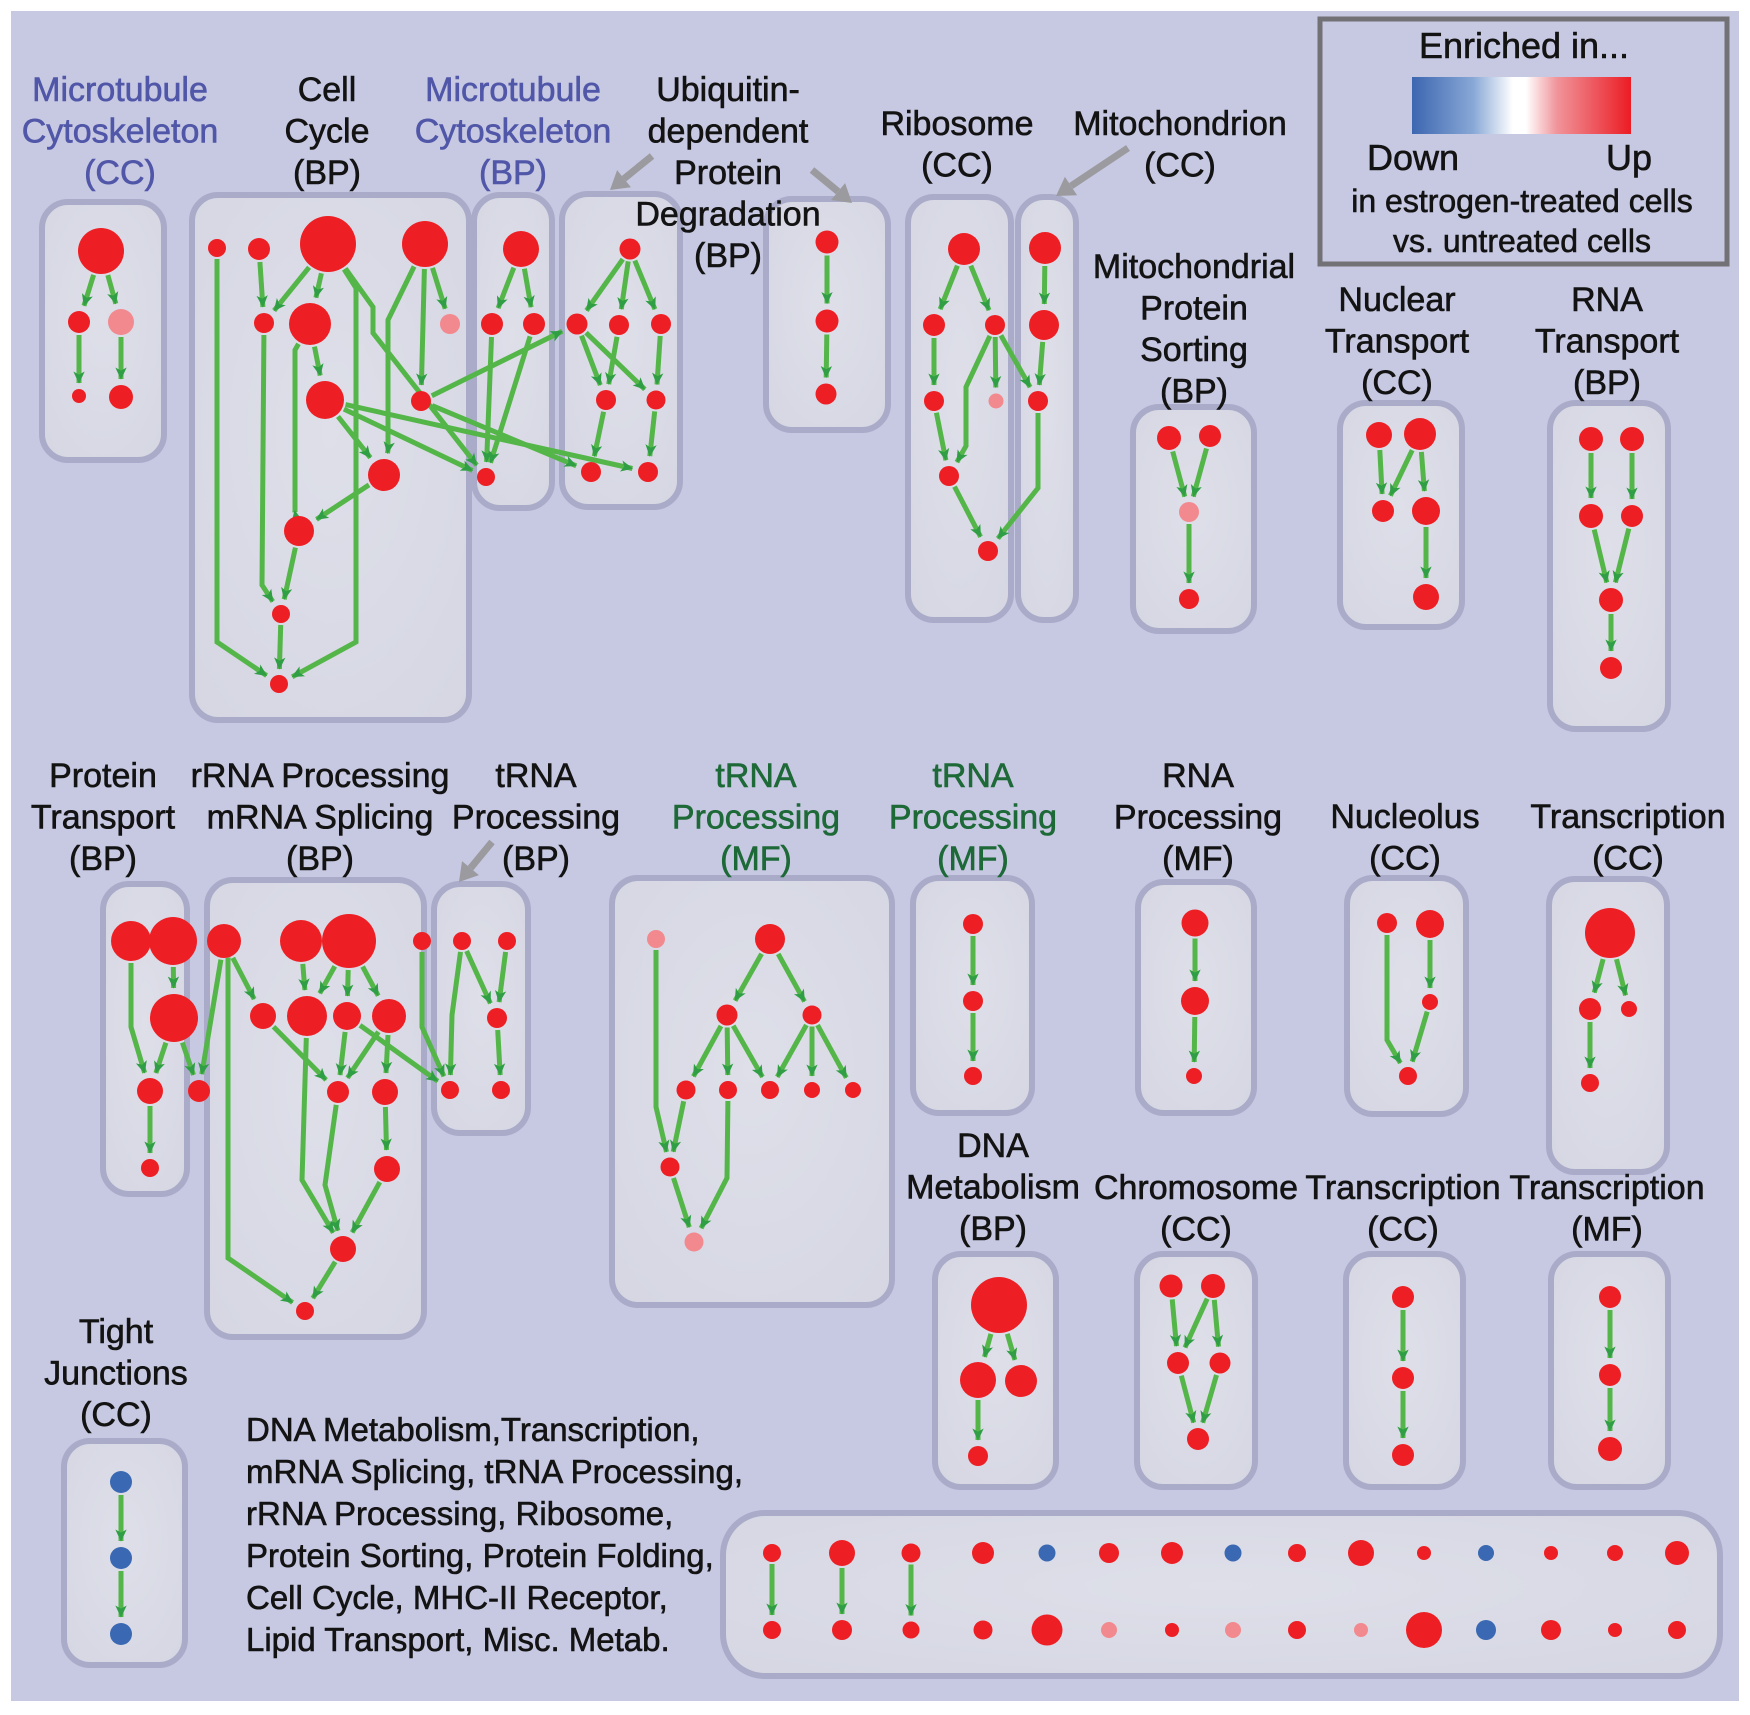  I want to click on svg-text: Down, so click(1413, 157).